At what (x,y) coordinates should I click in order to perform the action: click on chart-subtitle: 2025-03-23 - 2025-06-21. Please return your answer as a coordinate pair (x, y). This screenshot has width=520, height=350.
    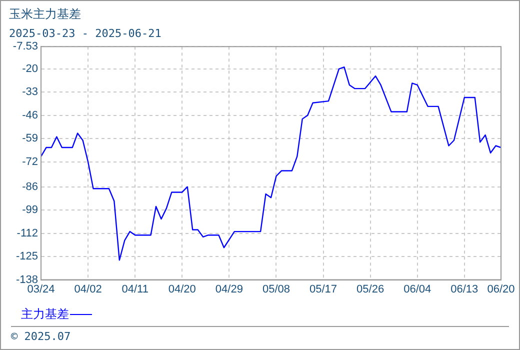
    Looking at the image, I should click on (85, 33).